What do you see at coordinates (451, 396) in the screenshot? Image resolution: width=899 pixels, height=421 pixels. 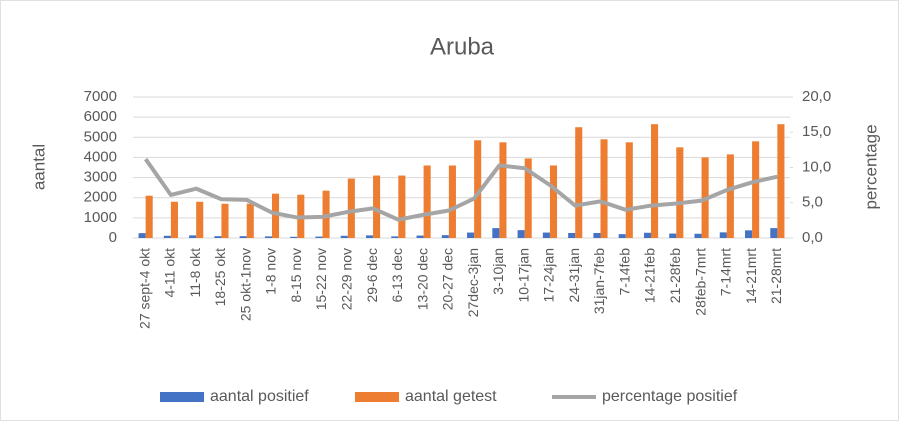 I see `legend-label: aantal getest` at bounding box center [451, 396].